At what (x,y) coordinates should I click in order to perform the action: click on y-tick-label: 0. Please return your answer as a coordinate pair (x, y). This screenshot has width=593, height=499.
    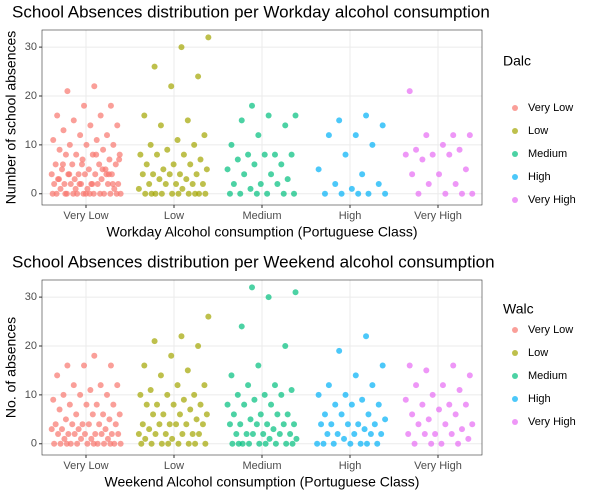
    Looking at the image, I should click on (34, 444).